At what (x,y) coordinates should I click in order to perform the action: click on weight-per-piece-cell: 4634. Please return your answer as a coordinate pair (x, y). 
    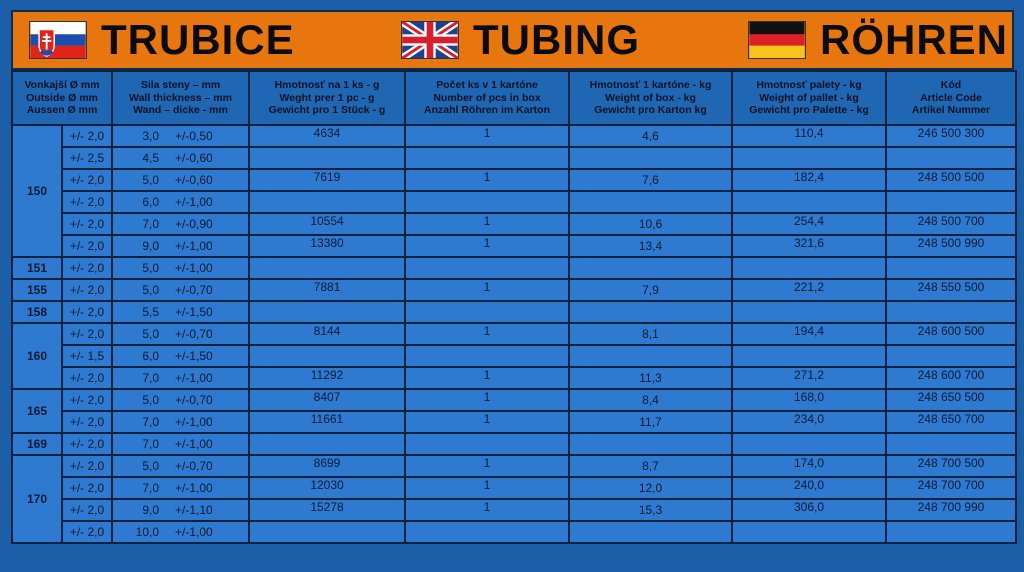
    Looking at the image, I should click on (327, 136).